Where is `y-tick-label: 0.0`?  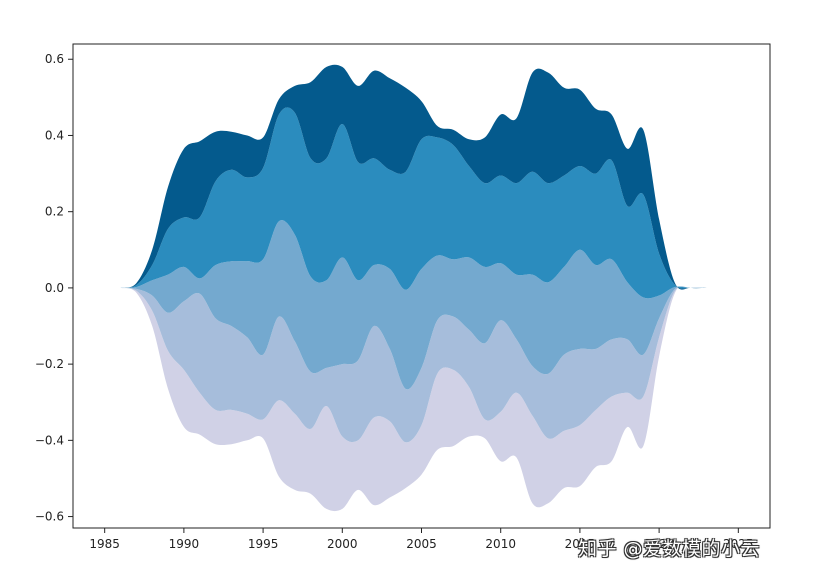
y-tick-label: 0.0 is located at coordinates (54, 288).